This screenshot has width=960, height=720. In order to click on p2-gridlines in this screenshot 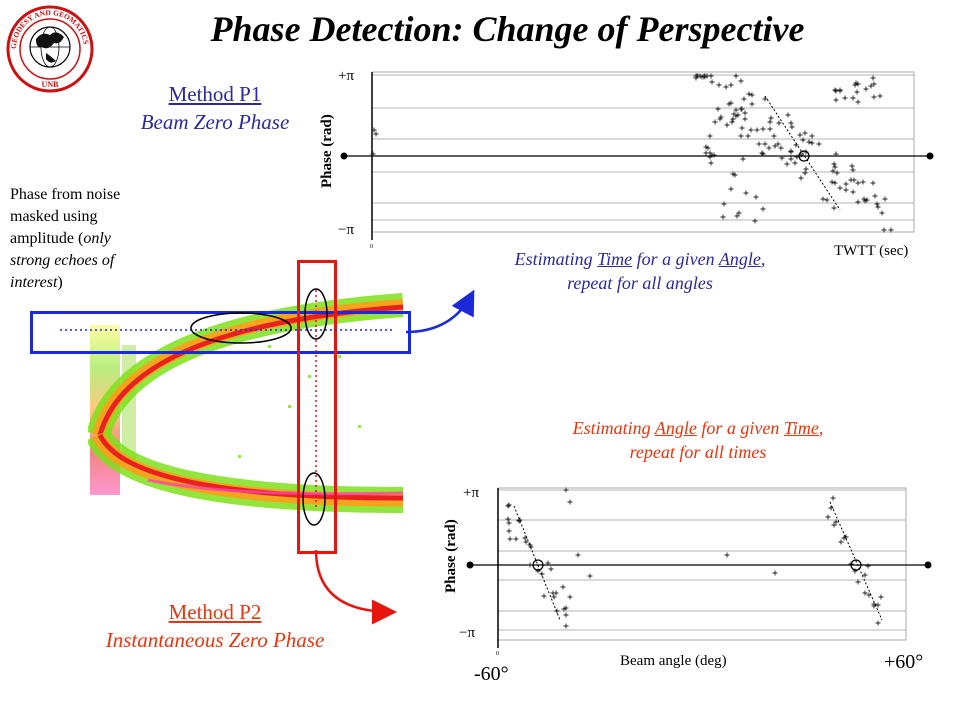, I will do `click(702, 560)`.